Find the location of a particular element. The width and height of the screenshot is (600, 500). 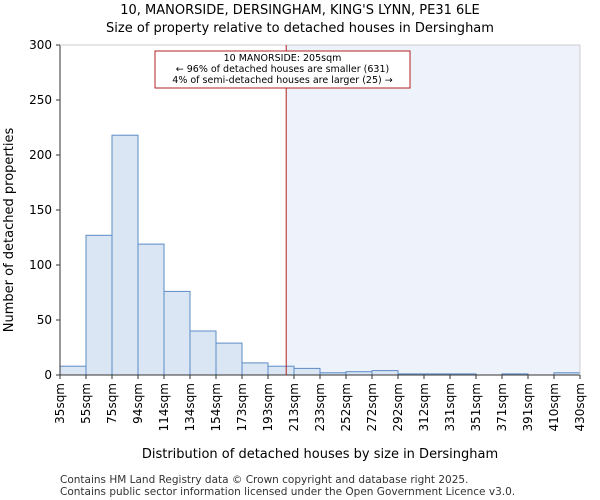

y-tick-label: 50 is located at coordinates (44, 320).